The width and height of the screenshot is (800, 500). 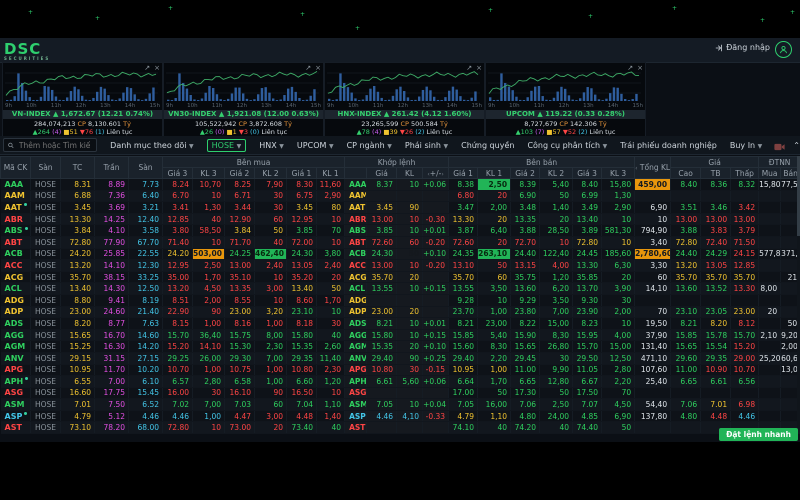 What do you see at coordinates (331, 381) in the screenshot?
I see `cell-buy-vol-1: 1,20` at bounding box center [331, 381].